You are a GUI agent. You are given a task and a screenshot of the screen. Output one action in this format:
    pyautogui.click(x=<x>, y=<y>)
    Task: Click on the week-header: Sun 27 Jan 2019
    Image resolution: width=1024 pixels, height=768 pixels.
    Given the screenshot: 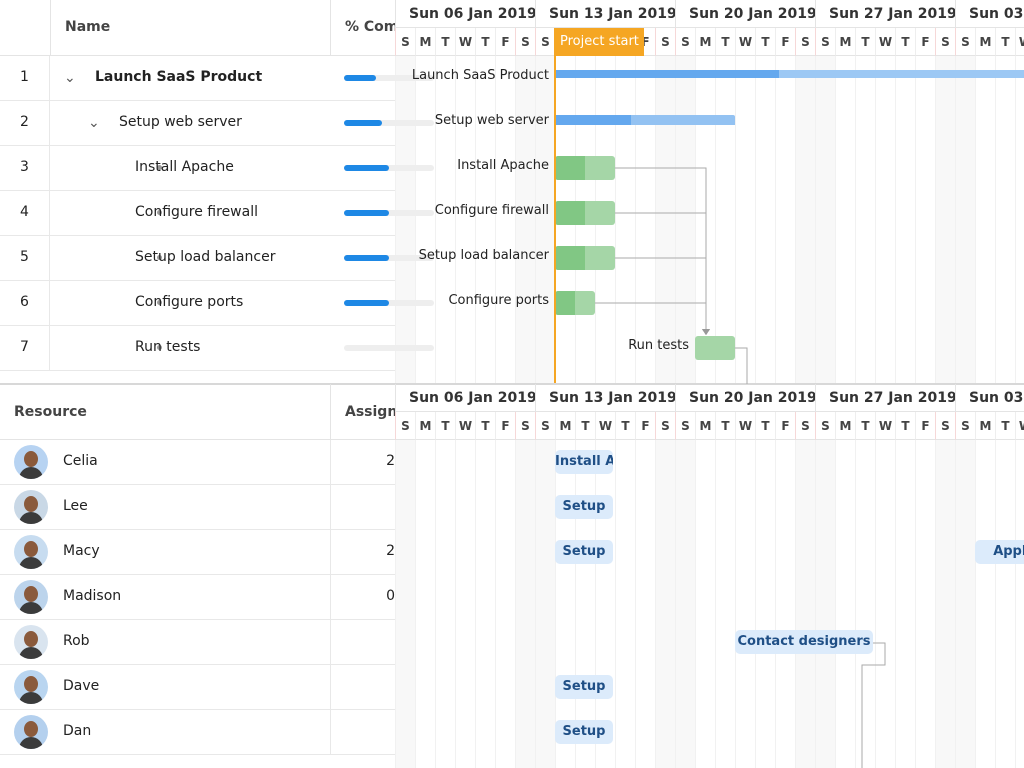 What is the action you would take?
    pyautogui.click(x=885, y=14)
    